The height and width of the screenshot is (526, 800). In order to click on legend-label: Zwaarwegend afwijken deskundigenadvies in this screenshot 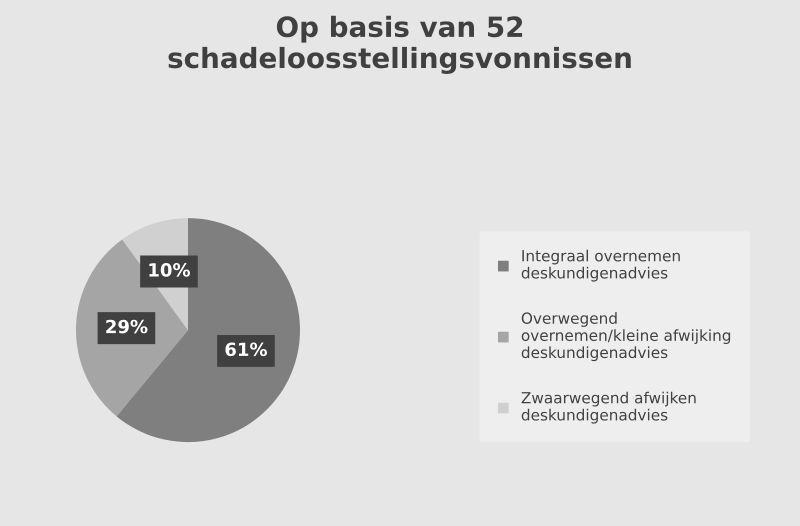, I will do `click(609, 408)`.